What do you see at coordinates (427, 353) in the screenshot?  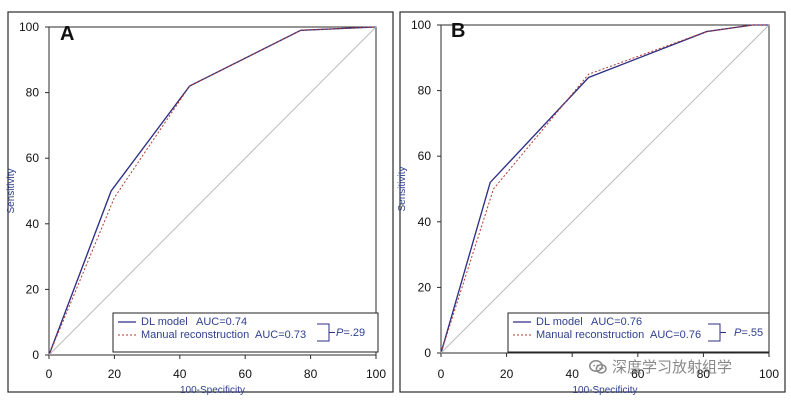 I see `panel-b-y-tick-label: 0` at bounding box center [427, 353].